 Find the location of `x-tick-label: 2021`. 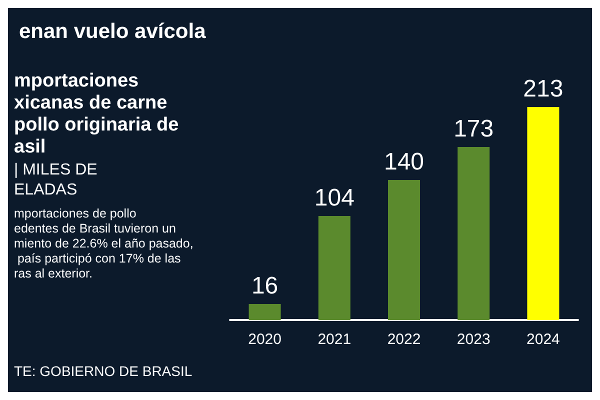

x-tick-label: 2021 is located at coordinates (335, 339).